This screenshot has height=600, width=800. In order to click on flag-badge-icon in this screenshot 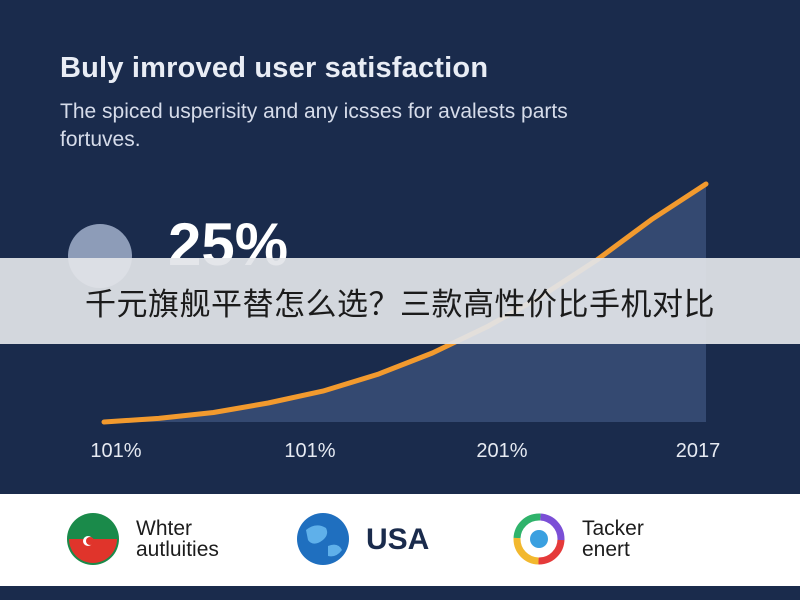, I will do `click(93, 539)`.